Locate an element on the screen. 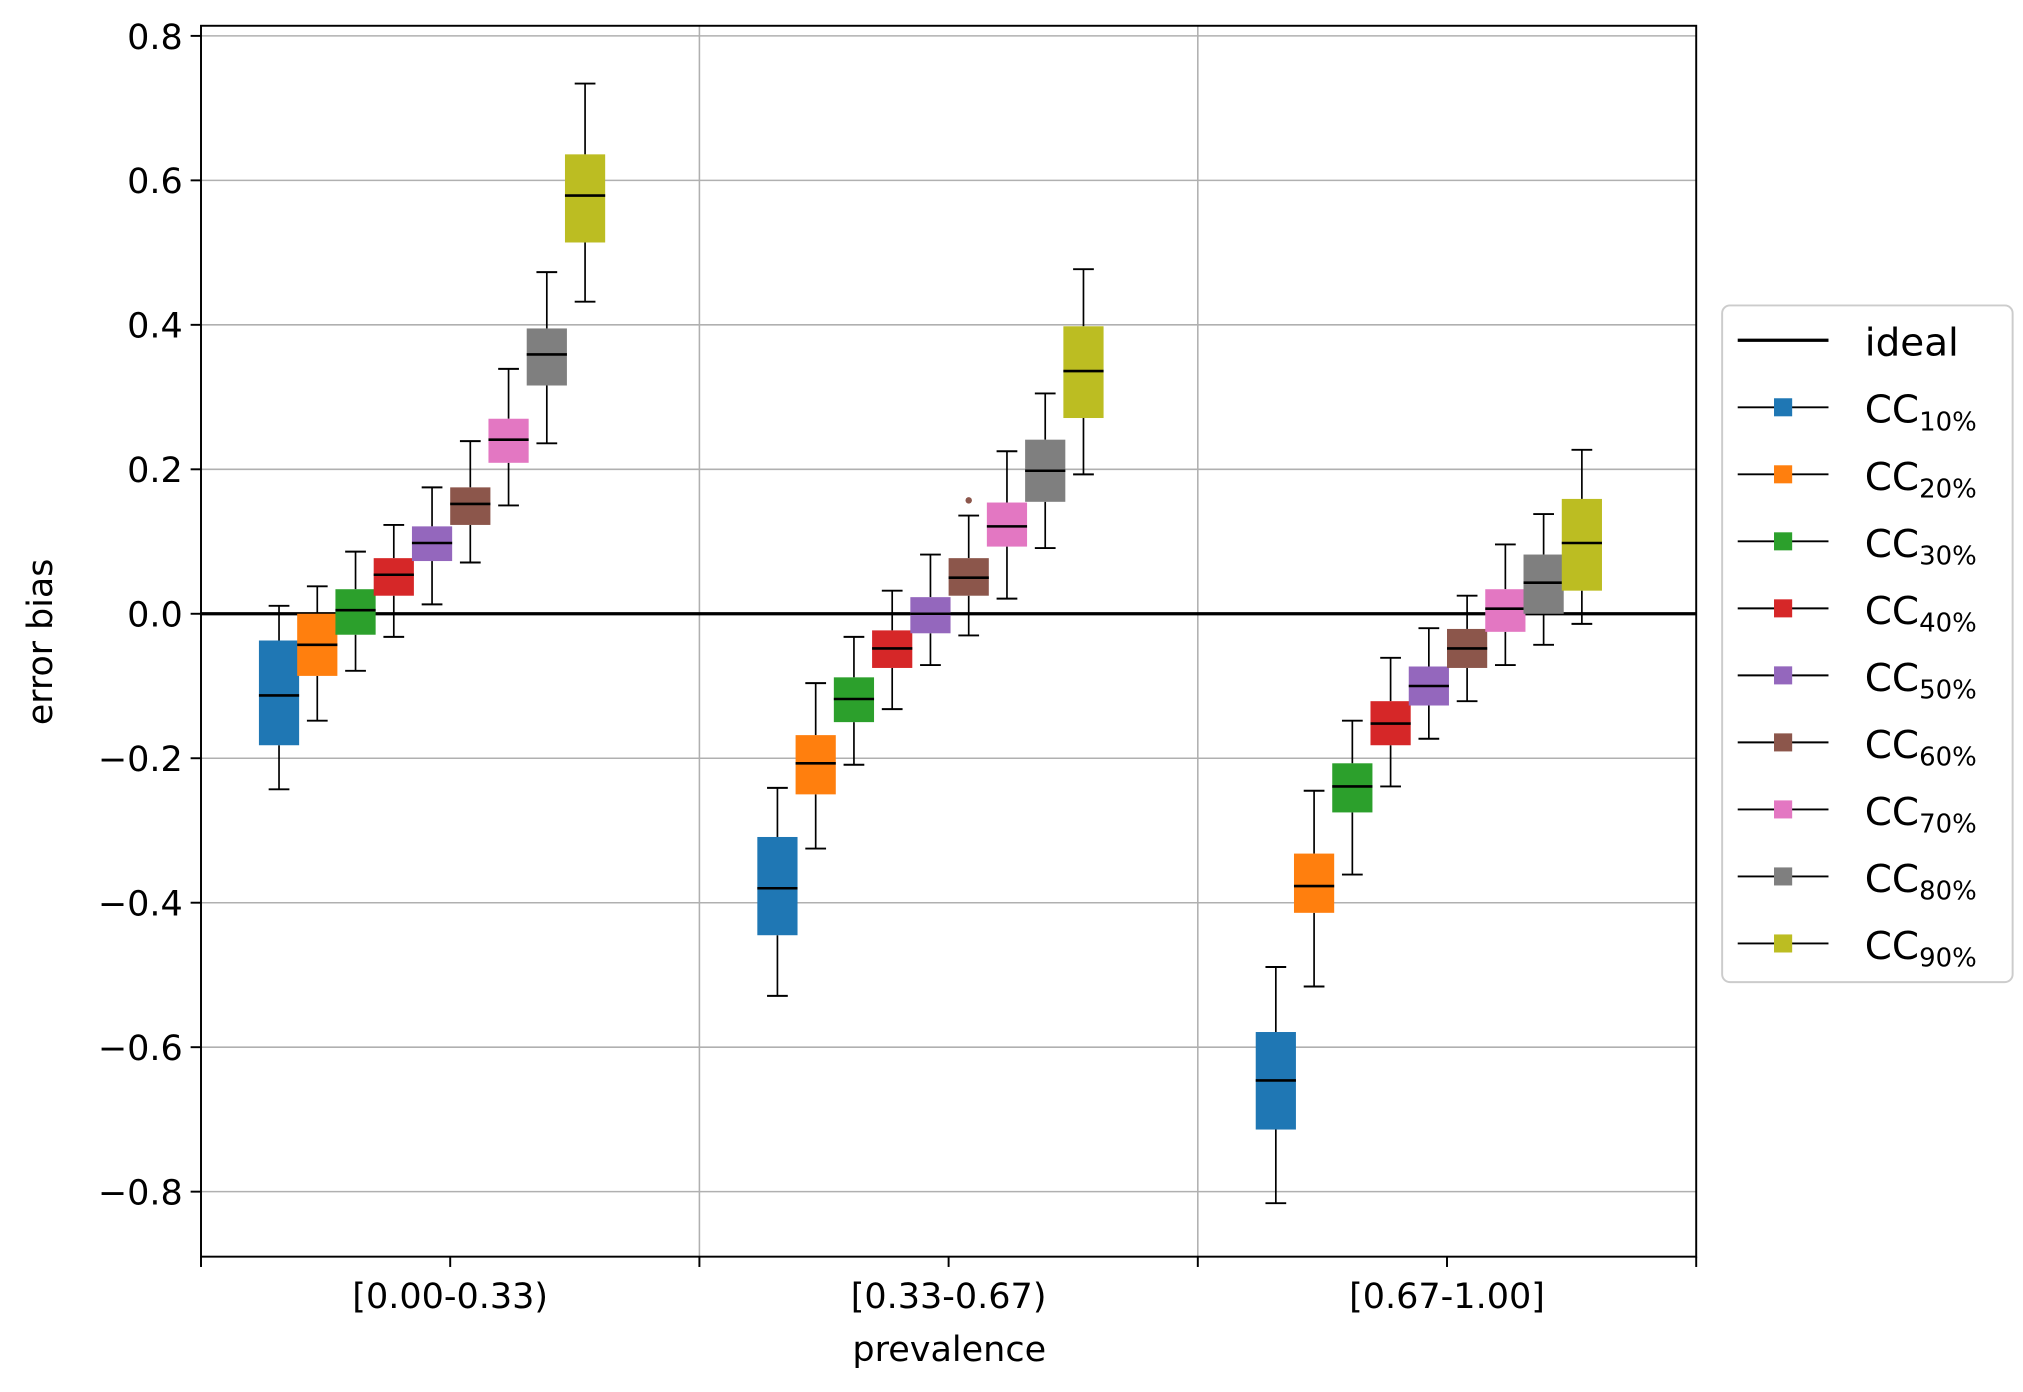 Image resolution: width=2023 pixels, height=1392 pixels. y-tick-label: 0.0 is located at coordinates (155, 616).